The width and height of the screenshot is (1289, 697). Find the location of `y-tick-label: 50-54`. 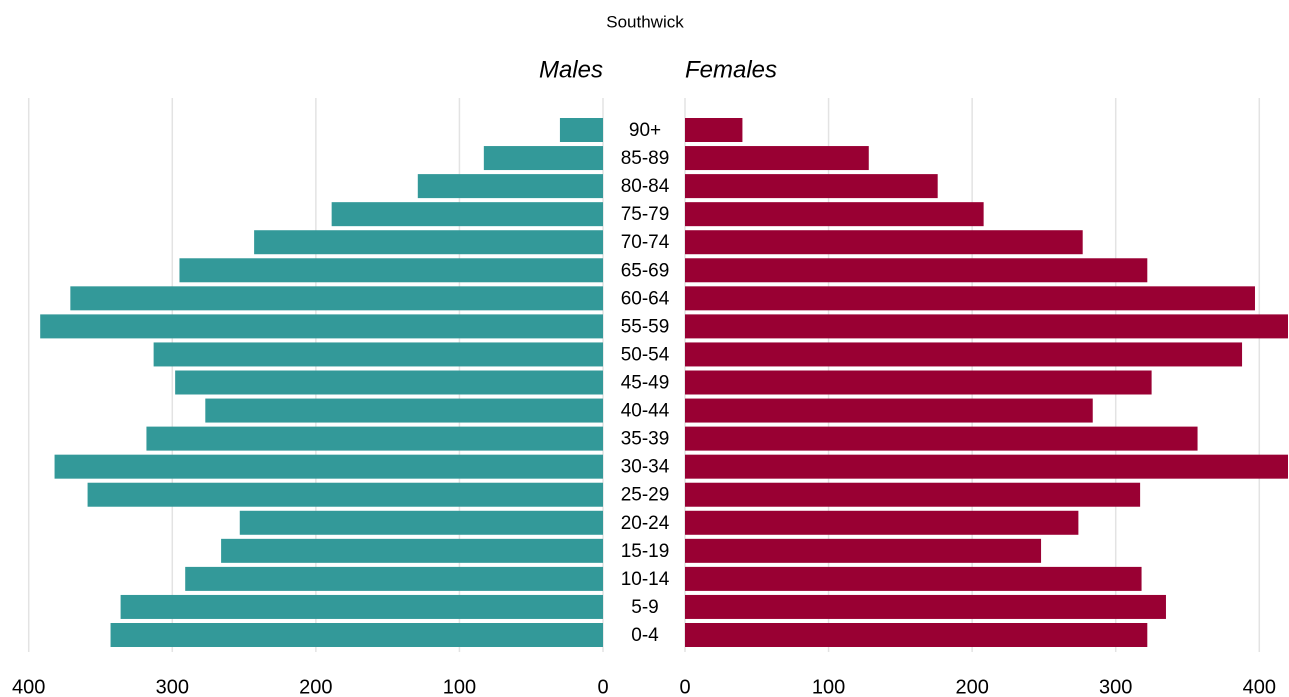

y-tick-label: 50-54 is located at coordinates (645, 354).